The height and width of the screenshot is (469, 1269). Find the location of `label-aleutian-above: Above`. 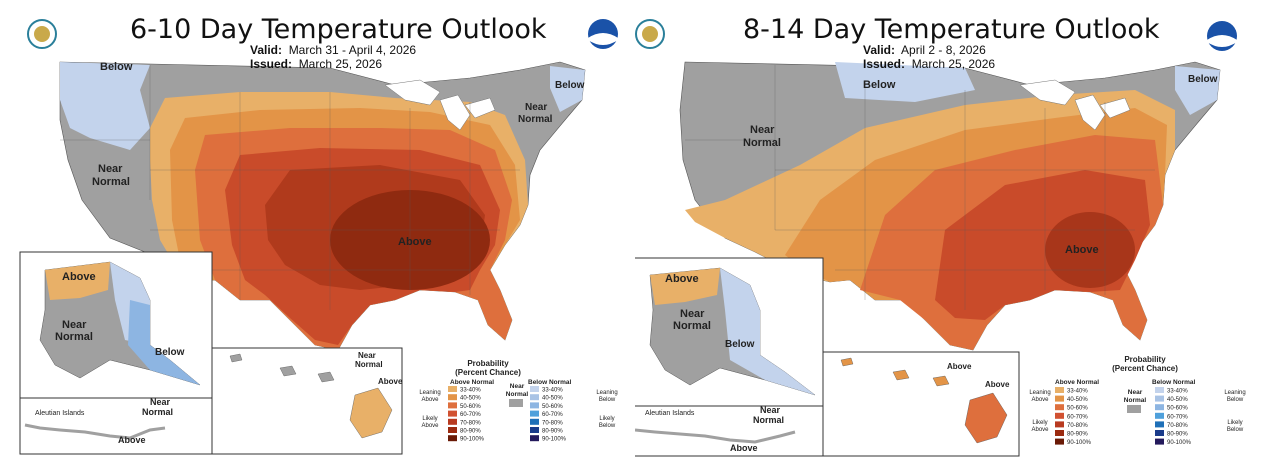

label-aleutian-above: Above is located at coordinates (744, 448).